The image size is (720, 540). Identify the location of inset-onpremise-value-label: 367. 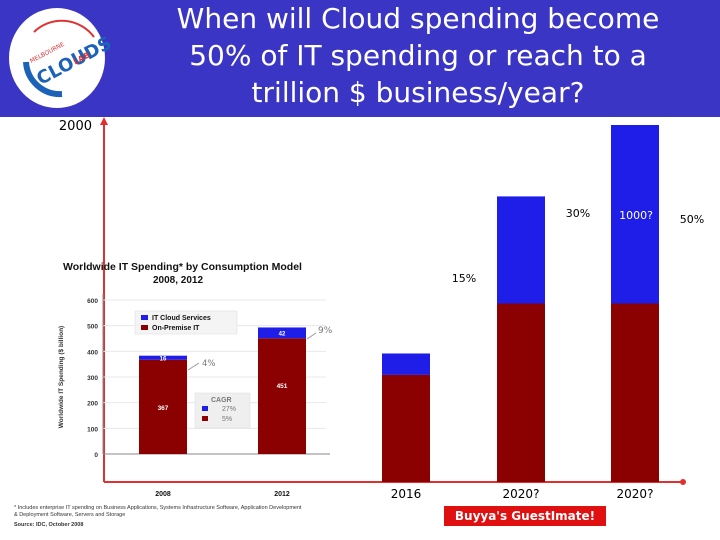
(163, 408).